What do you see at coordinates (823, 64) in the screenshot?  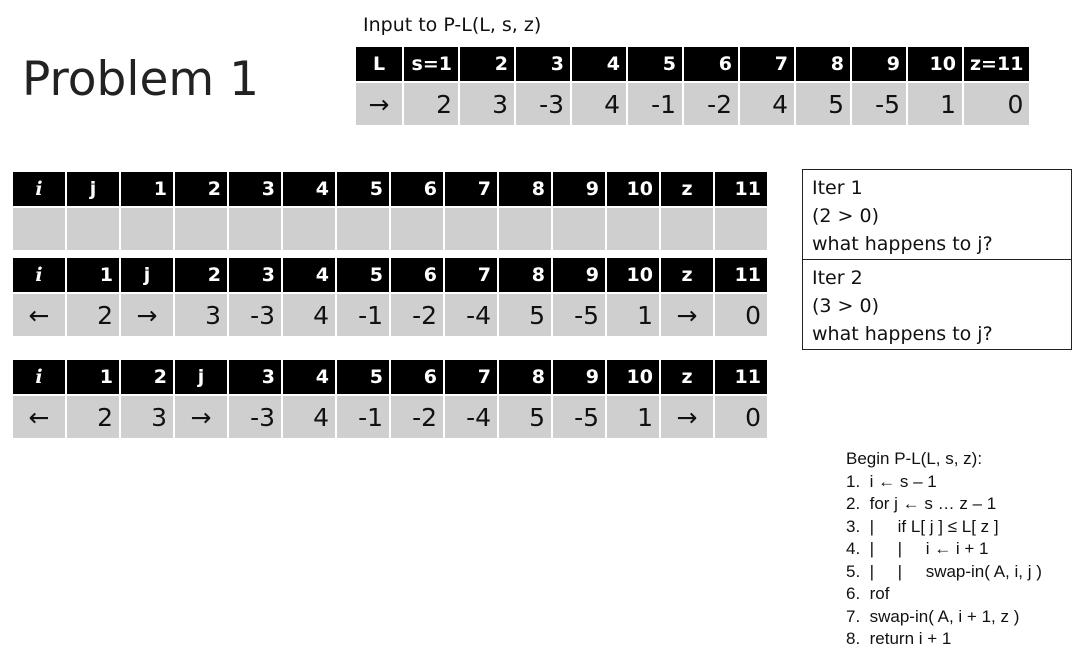 I see `input-header-cell: 8` at bounding box center [823, 64].